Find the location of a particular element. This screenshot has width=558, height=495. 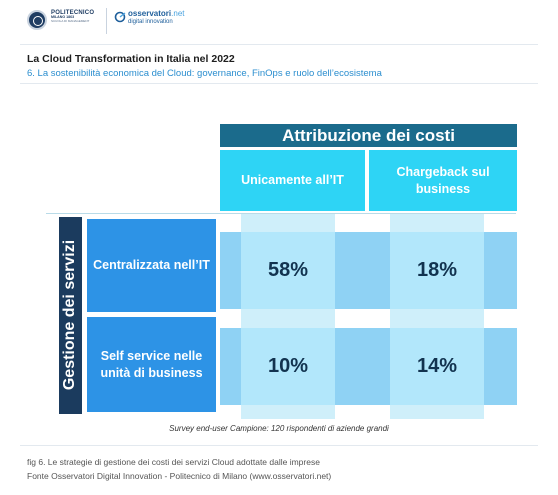

politecnico-seal-logo is located at coordinates (37, 20).